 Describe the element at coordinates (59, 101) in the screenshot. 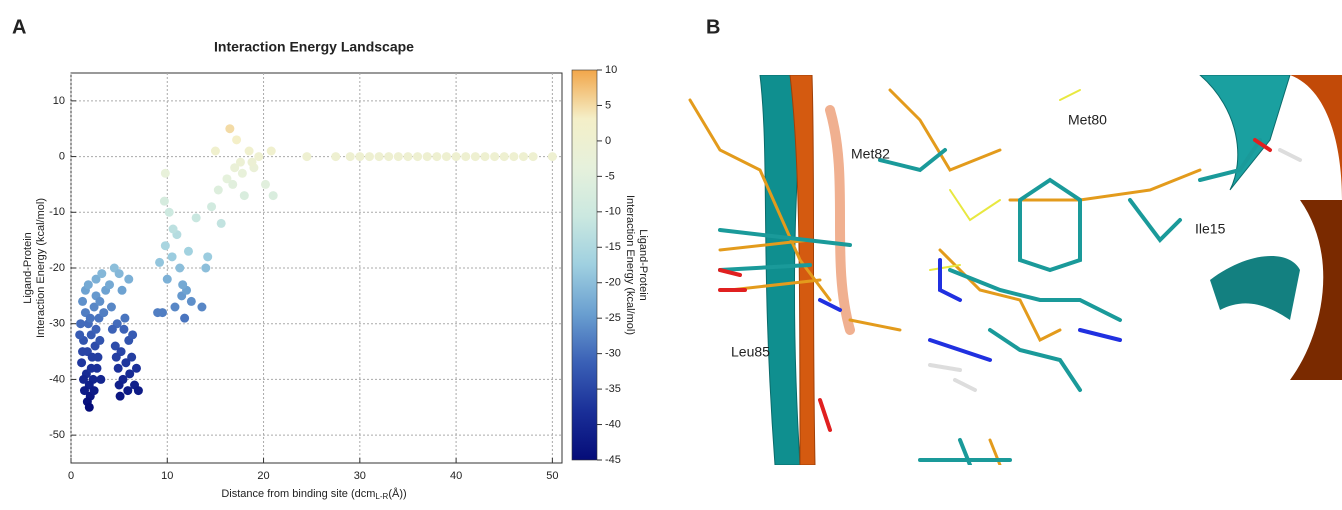

I see `y-tick-label: 10` at that location.